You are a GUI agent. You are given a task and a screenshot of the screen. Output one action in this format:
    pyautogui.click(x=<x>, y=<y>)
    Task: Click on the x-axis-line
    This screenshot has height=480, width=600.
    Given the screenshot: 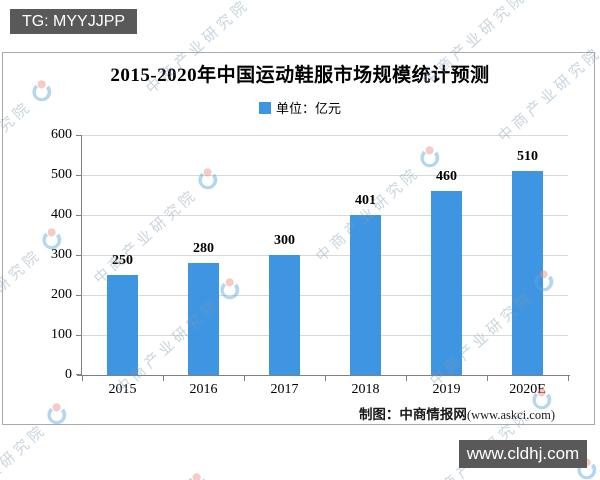 What is the action you would take?
    pyautogui.click(x=323, y=375)
    